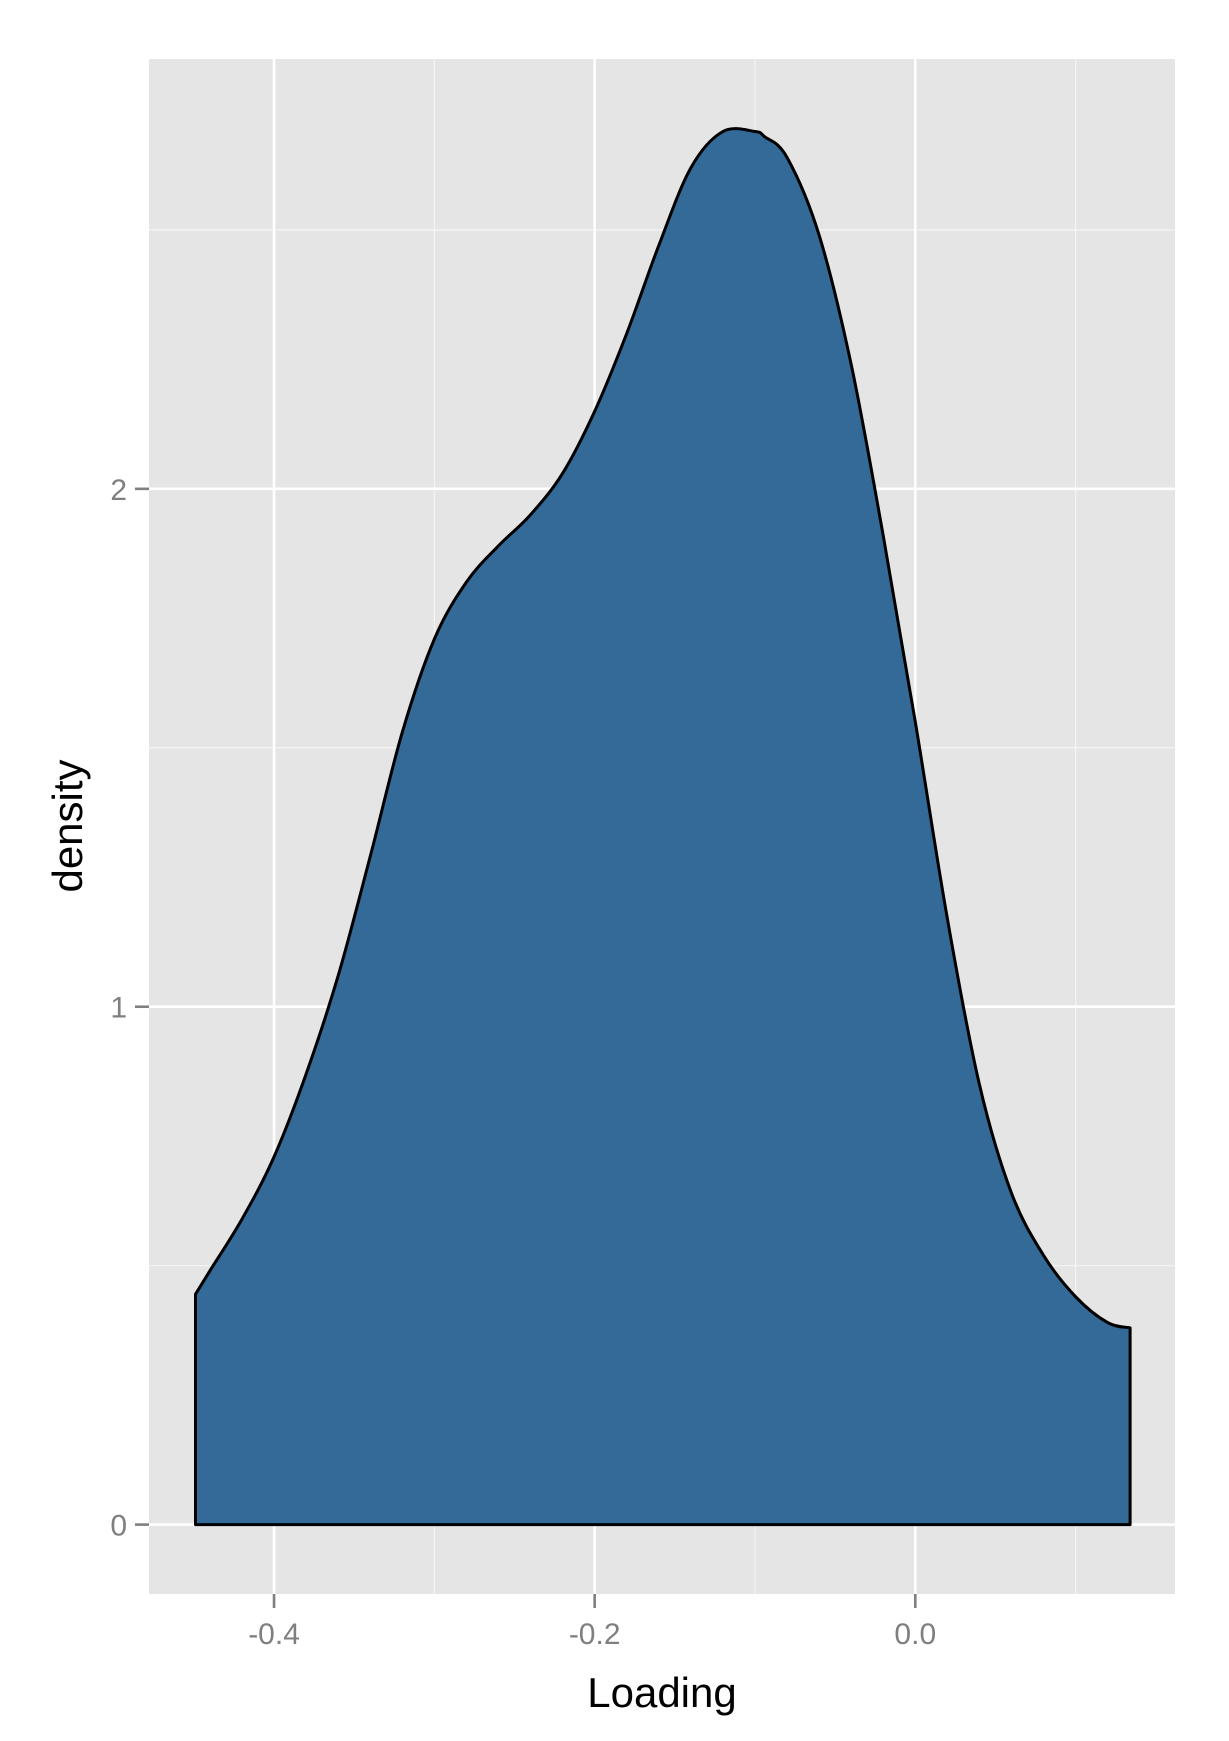 Image resolution: width=1229 pixels, height=1741 pixels. Describe the element at coordinates (118, 1526) in the screenshot. I see `y-tick-label: 0` at that location.